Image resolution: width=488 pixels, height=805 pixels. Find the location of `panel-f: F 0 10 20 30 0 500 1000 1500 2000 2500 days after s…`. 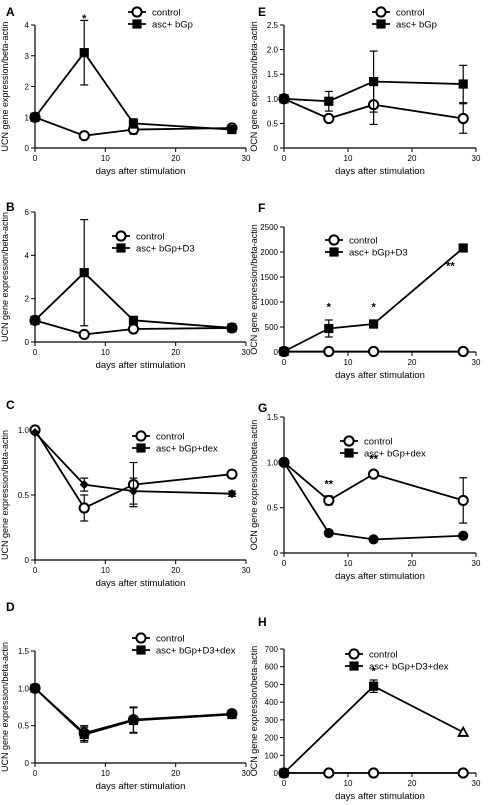

panel-f: F 0 10 20 30 0 500 1000 1500 2000 2500 days after s… is located at coordinates (365, 291).